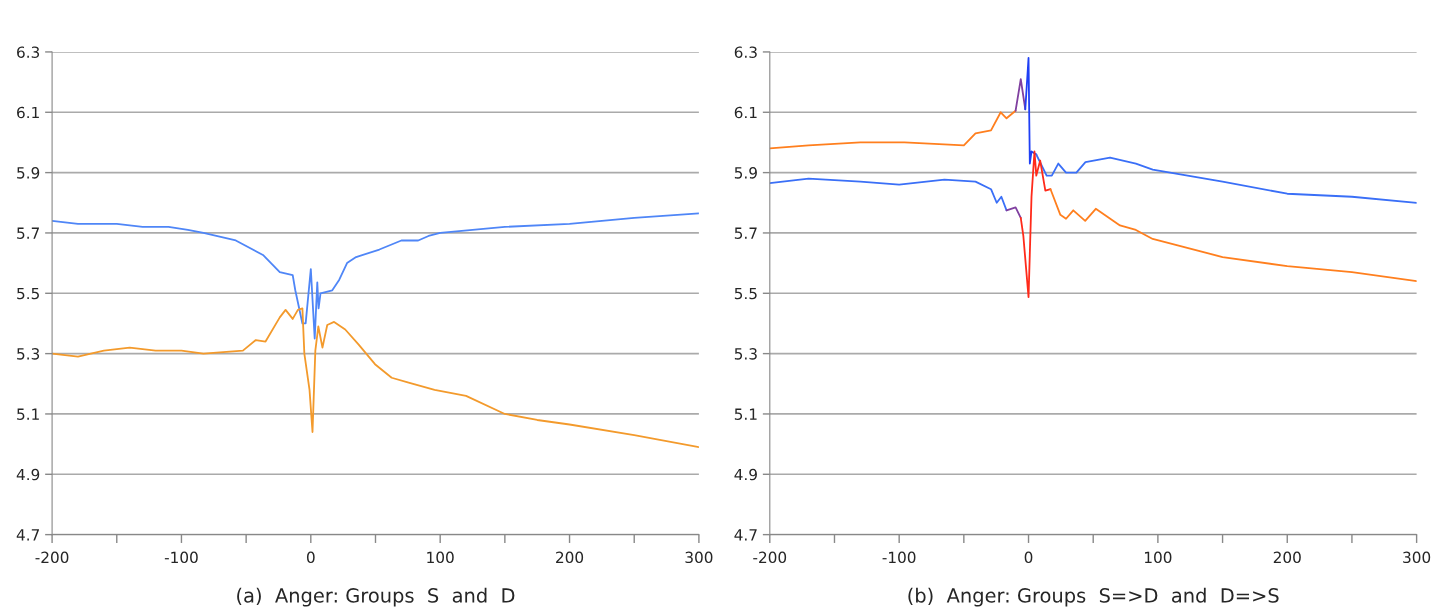 This screenshot has width=1447, height=611. I want to click on text: (b) Anger: Groups S=>D and D=>S, so click(1093, 597).